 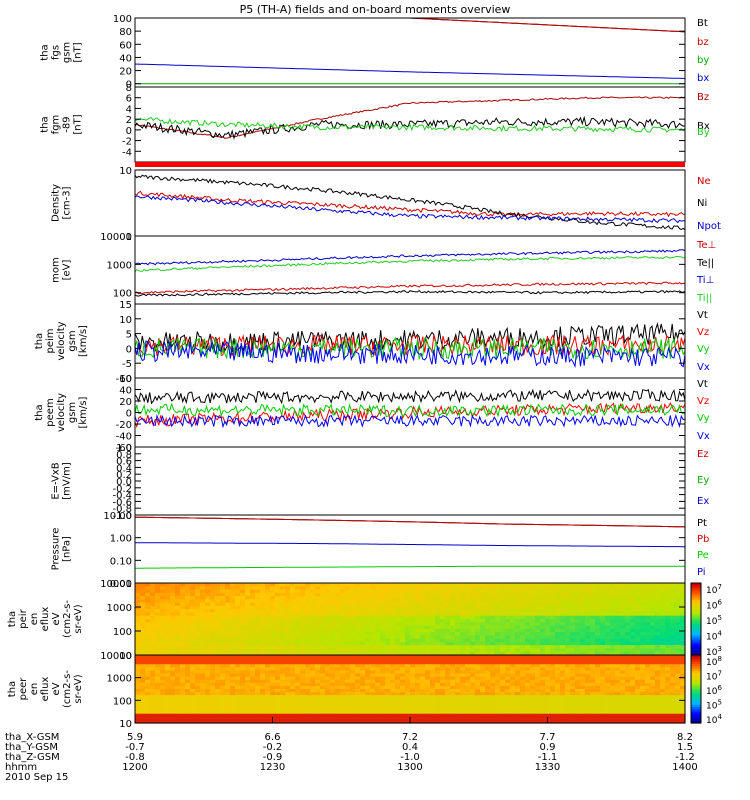 What do you see at coordinates (119, 265) in the screenshot?
I see `y-tick-label: 1000` at bounding box center [119, 265].